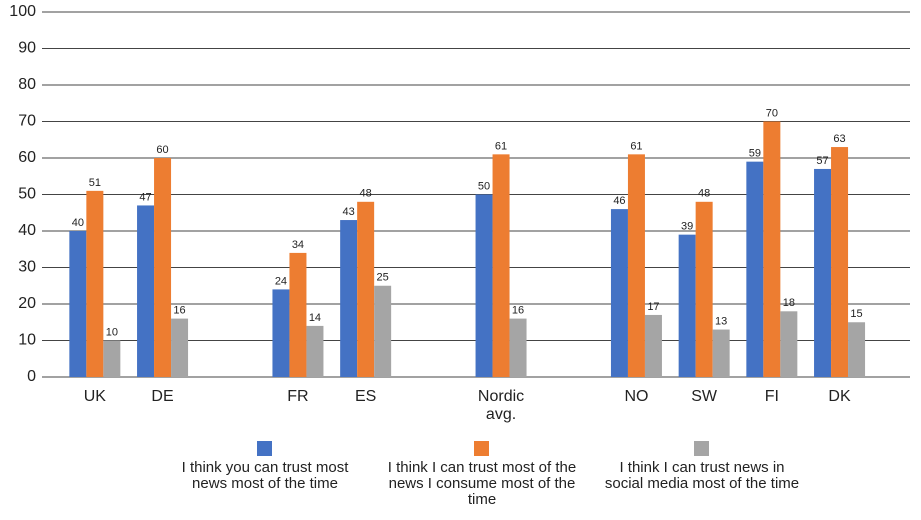  I want to click on value-label: 70, so click(772, 113).